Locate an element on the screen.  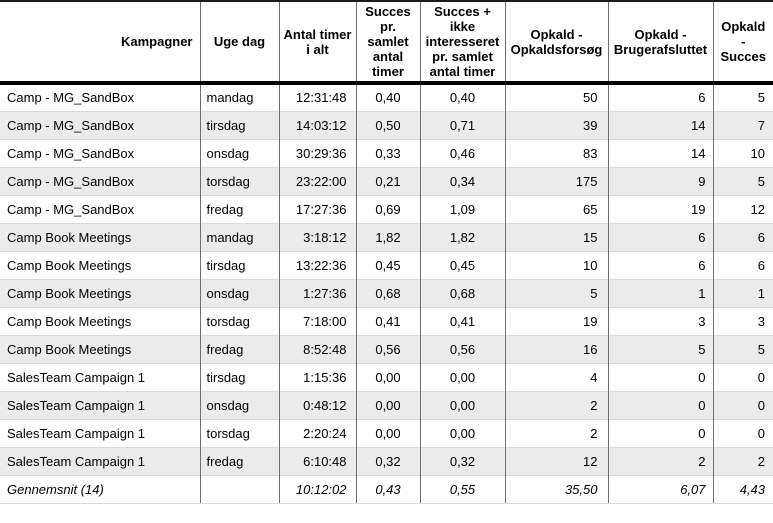
cell-opkald-brugerafsluttet: 19 is located at coordinates (660, 208).